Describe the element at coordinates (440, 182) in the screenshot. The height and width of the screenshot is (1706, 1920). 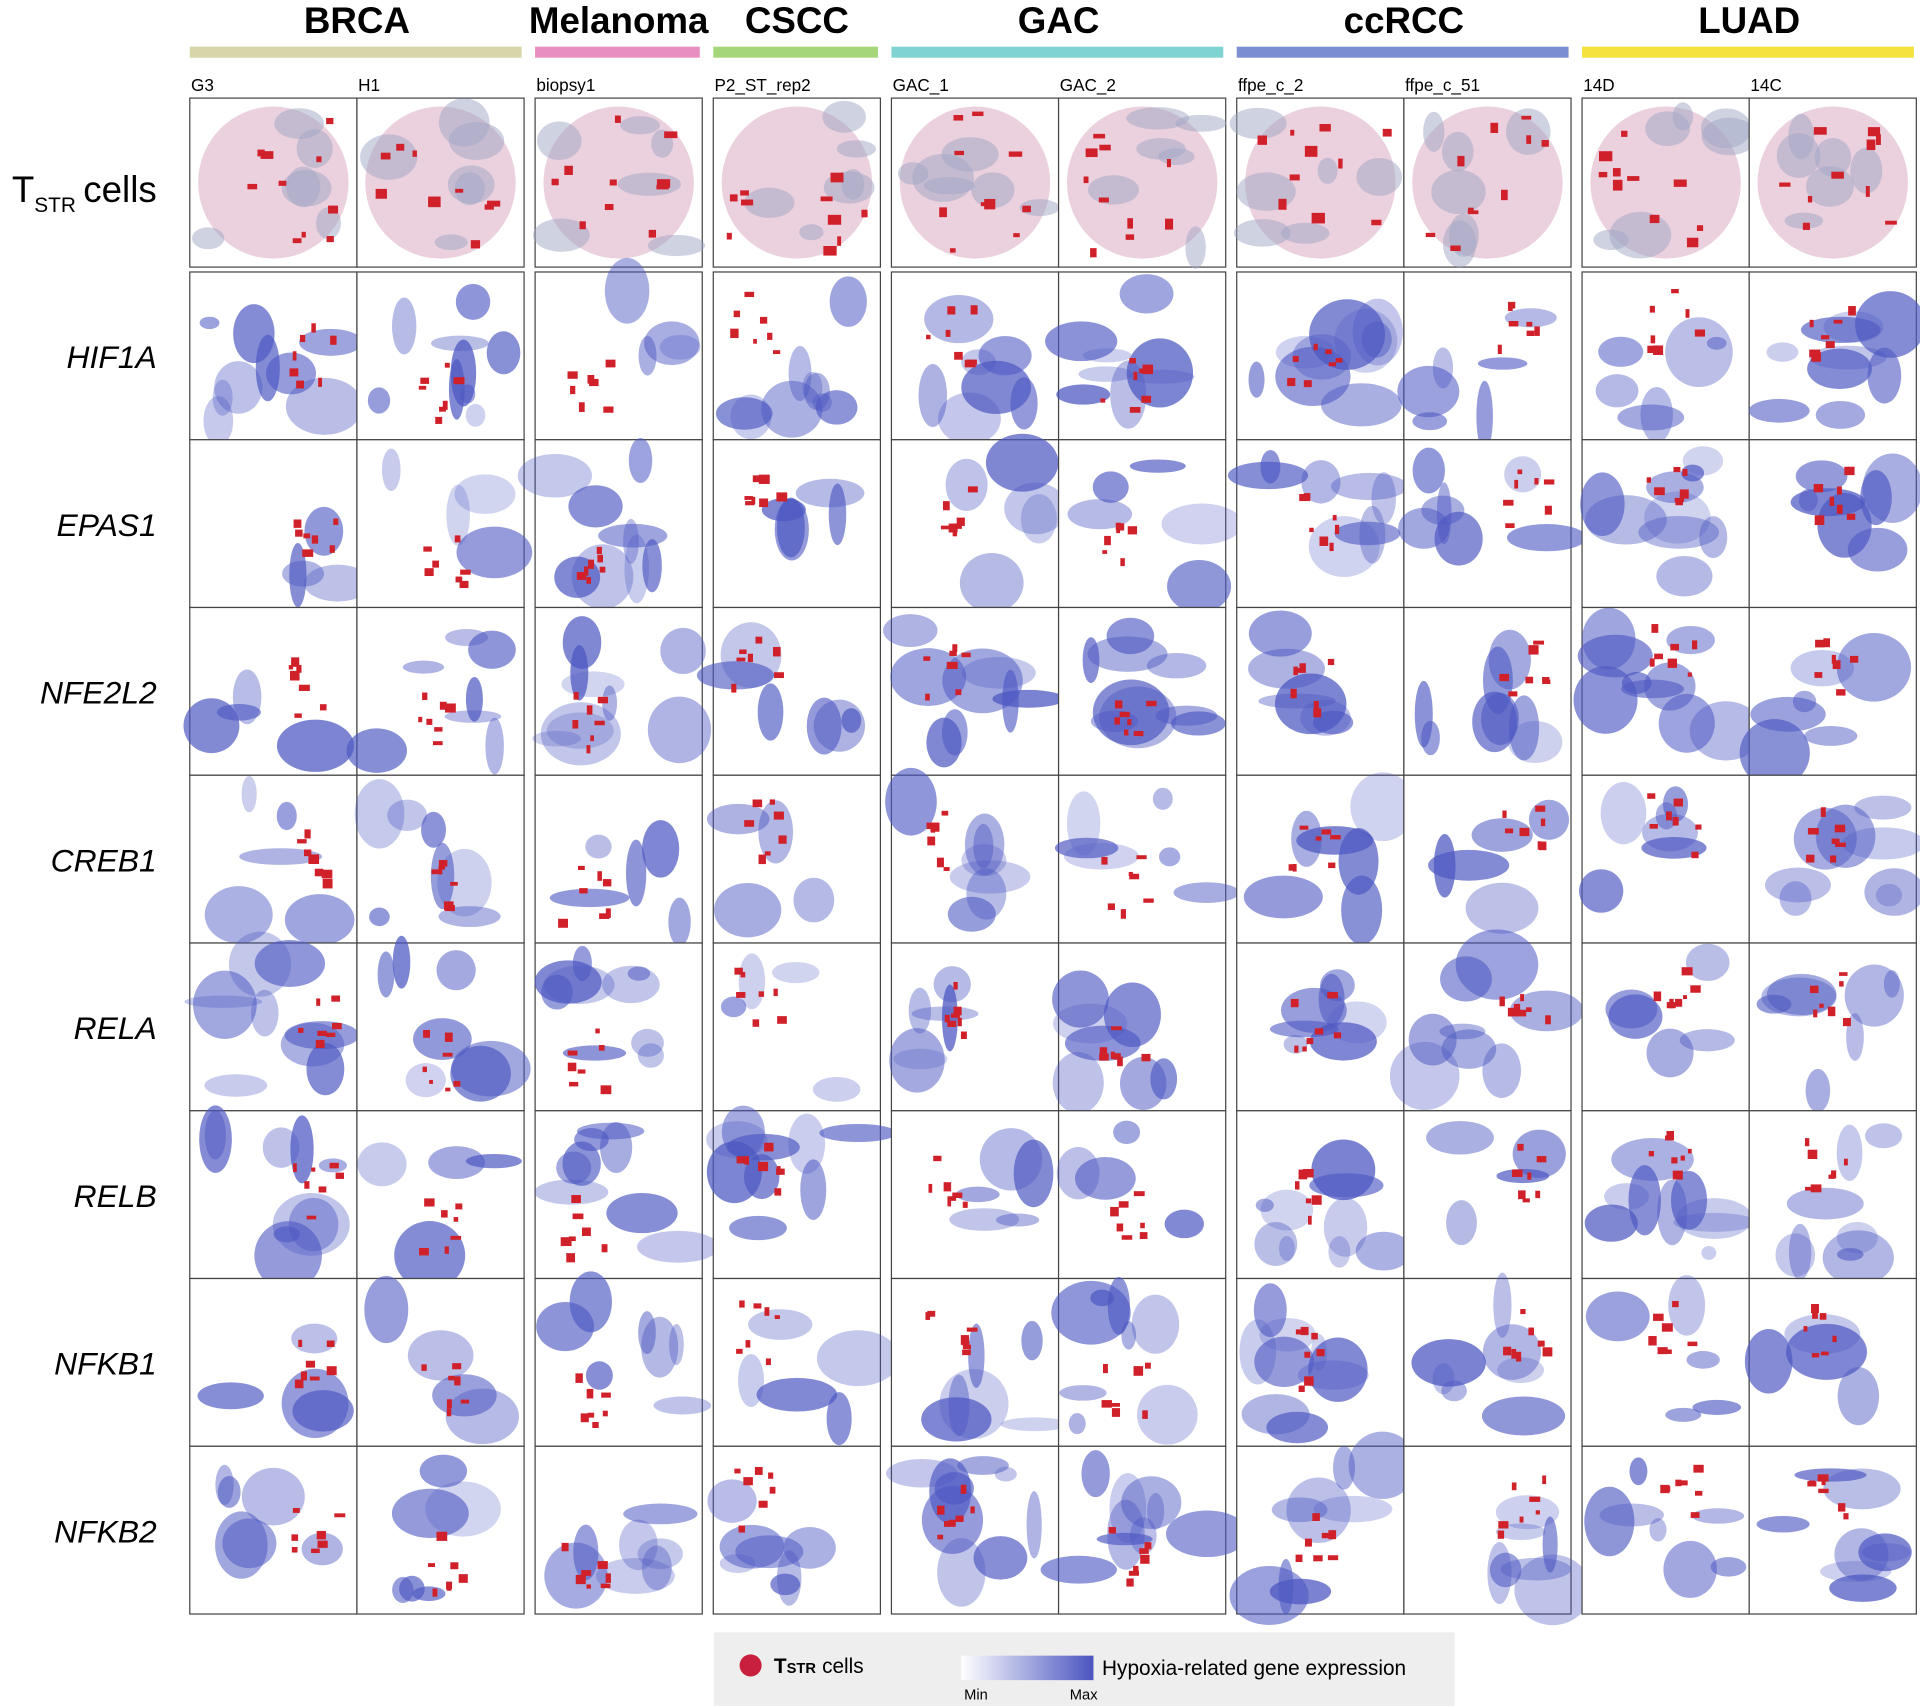
I see `he-panel` at that location.